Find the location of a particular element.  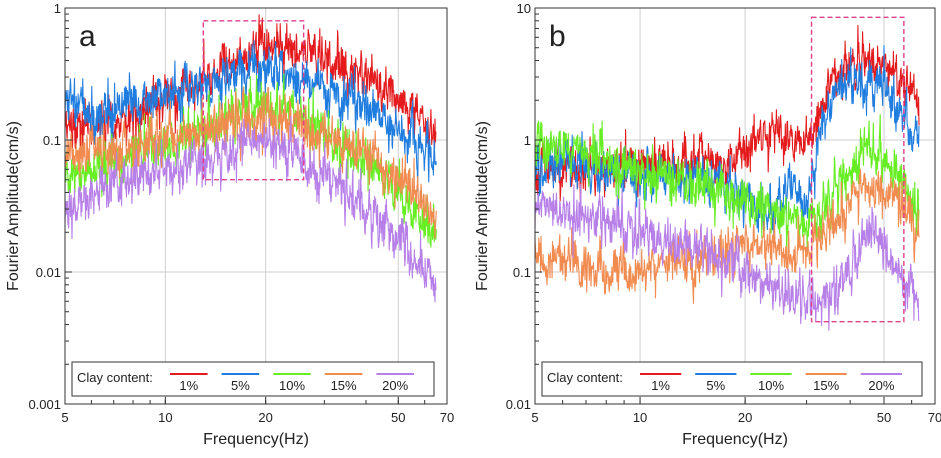

series-line-10pct is located at coordinates (727, 182).